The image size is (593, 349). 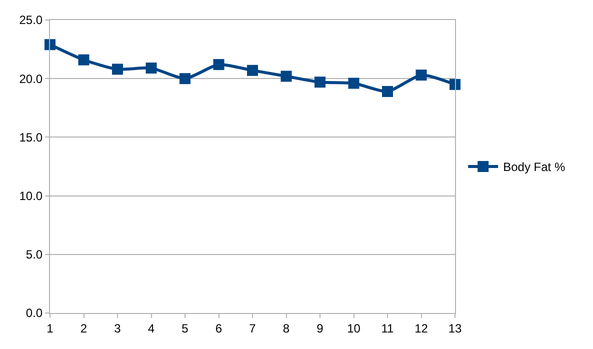 I want to click on x-tick-label: 5, so click(x=185, y=328).